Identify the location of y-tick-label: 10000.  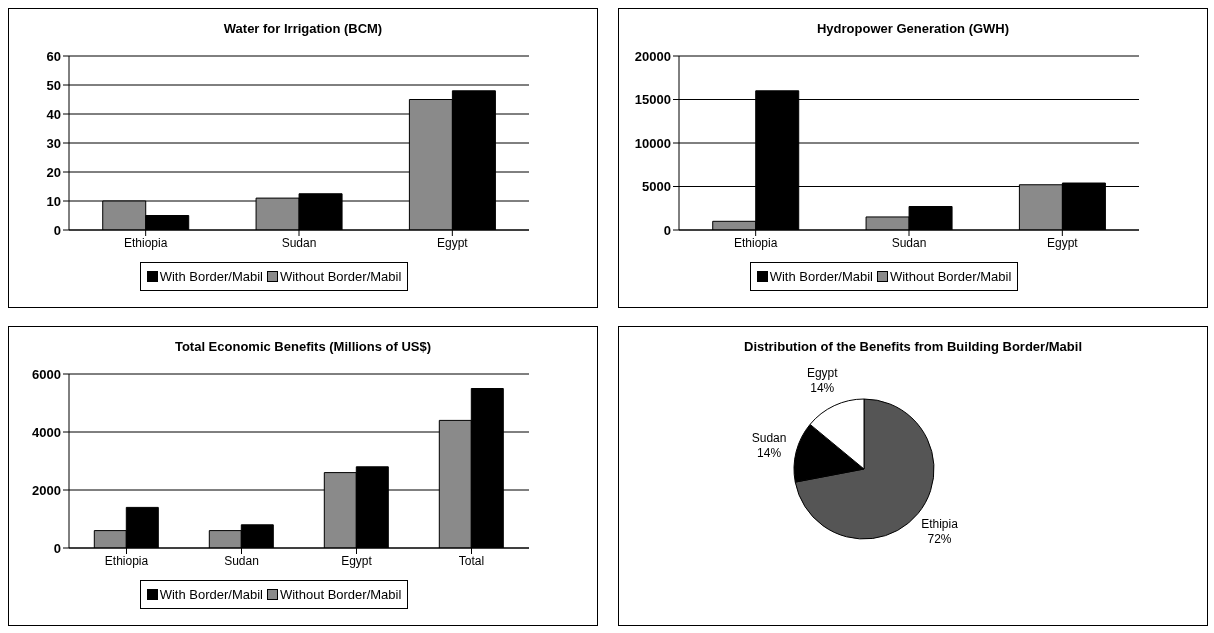
(652, 143).